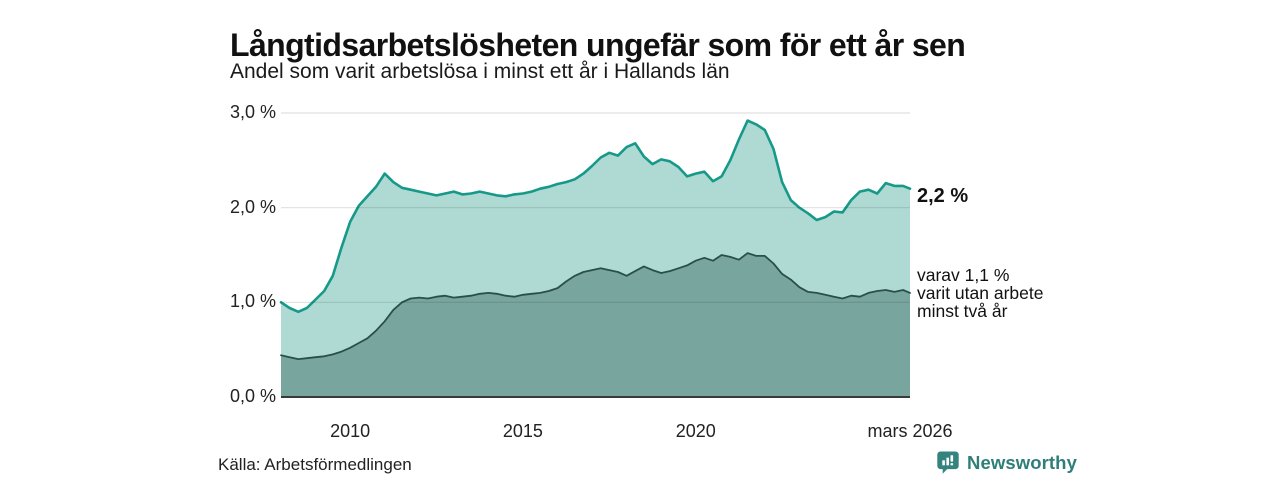 This screenshot has height=480, width=1280. I want to click on annotation-line: minst två år, so click(962, 311).